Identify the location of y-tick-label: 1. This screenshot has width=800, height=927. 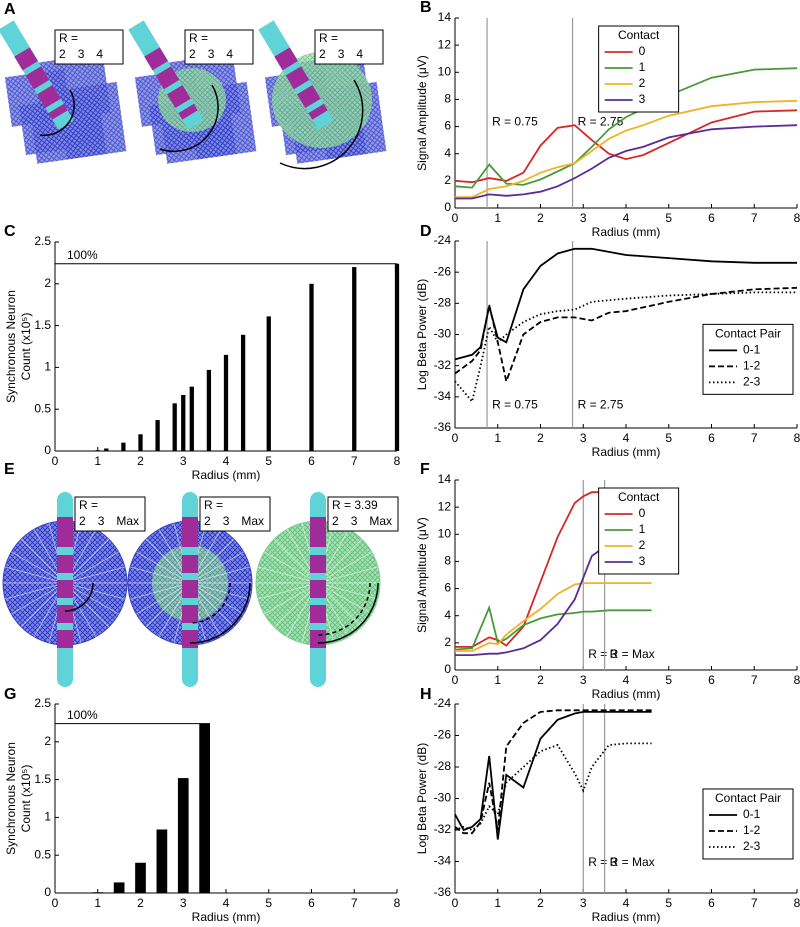
(47, 817).